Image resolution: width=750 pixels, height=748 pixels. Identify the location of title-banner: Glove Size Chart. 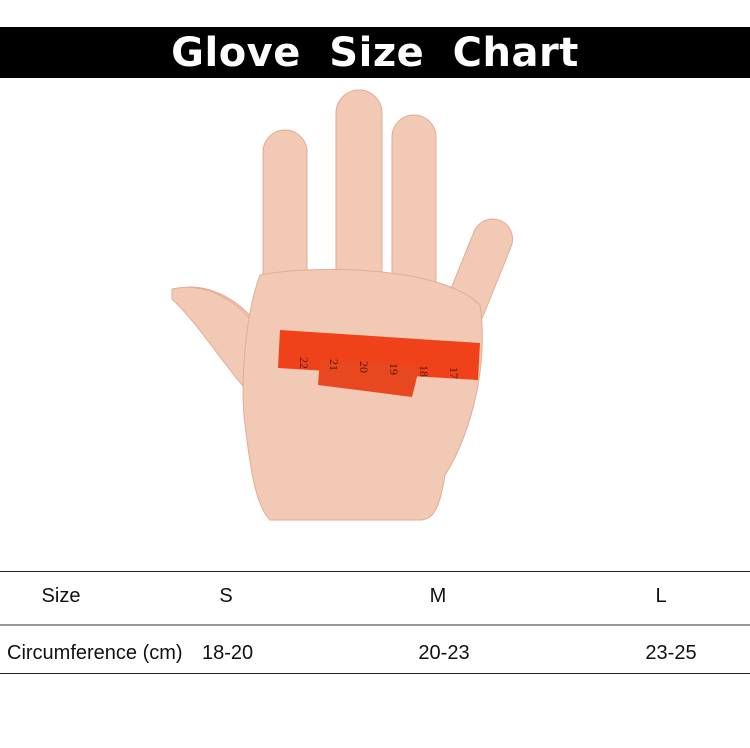
(375, 52).